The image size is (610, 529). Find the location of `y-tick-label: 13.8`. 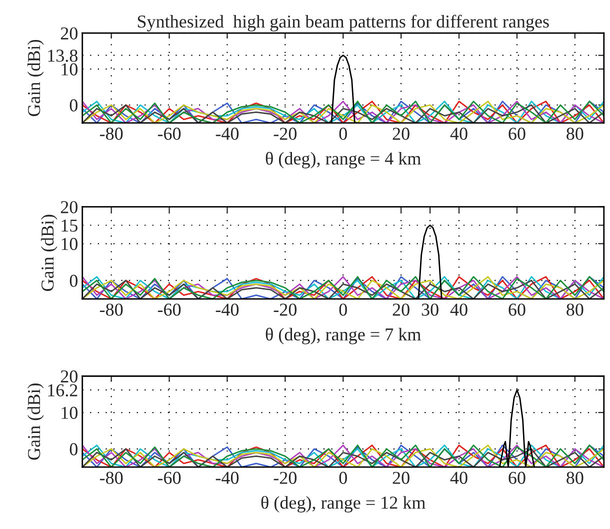

y-tick-label: 13.8 is located at coordinates (63, 56).